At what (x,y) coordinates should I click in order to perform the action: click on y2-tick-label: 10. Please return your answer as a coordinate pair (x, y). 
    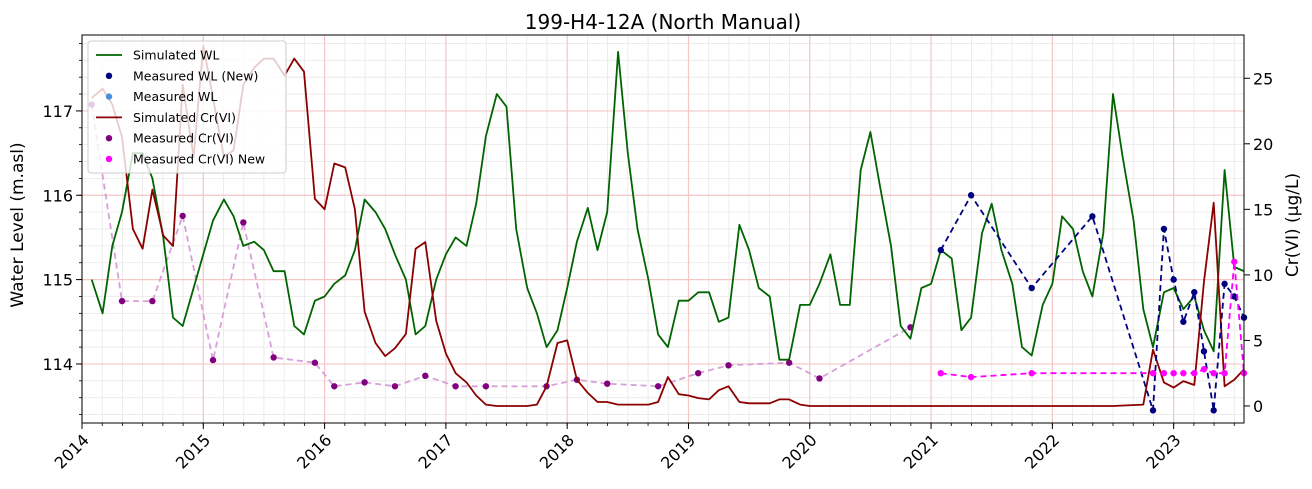
    Looking at the image, I should click on (1263, 275).